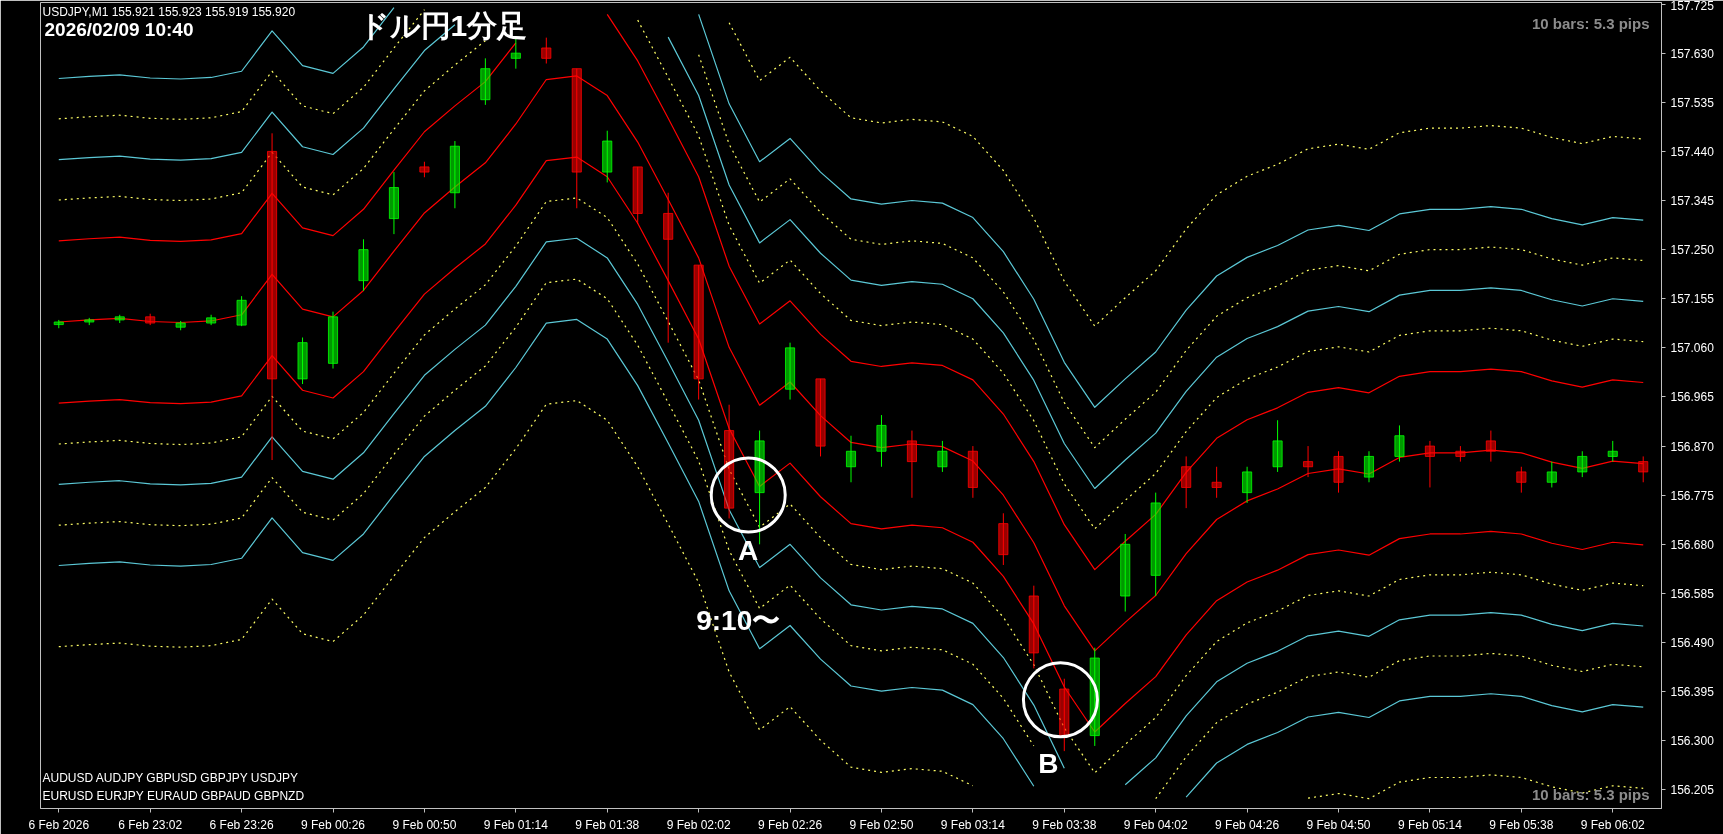 The image size is (1723, 834). I want to click on y-tick-label: 157.440, so click(1692, 151).